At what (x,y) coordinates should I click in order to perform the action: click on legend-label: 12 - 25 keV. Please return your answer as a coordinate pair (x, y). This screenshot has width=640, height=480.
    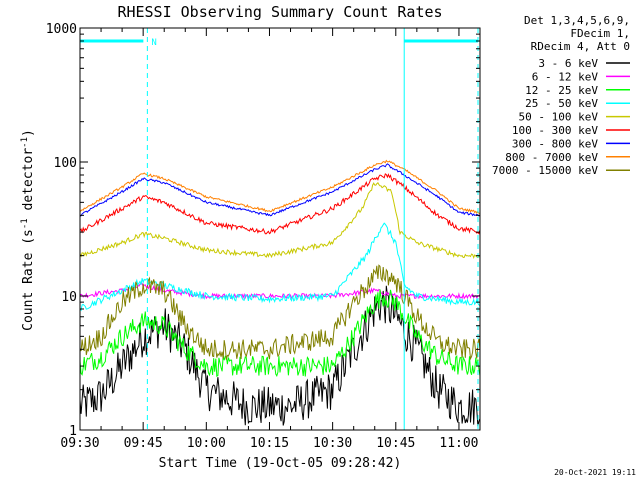
    Looking at the image, I should click on (561, 90).